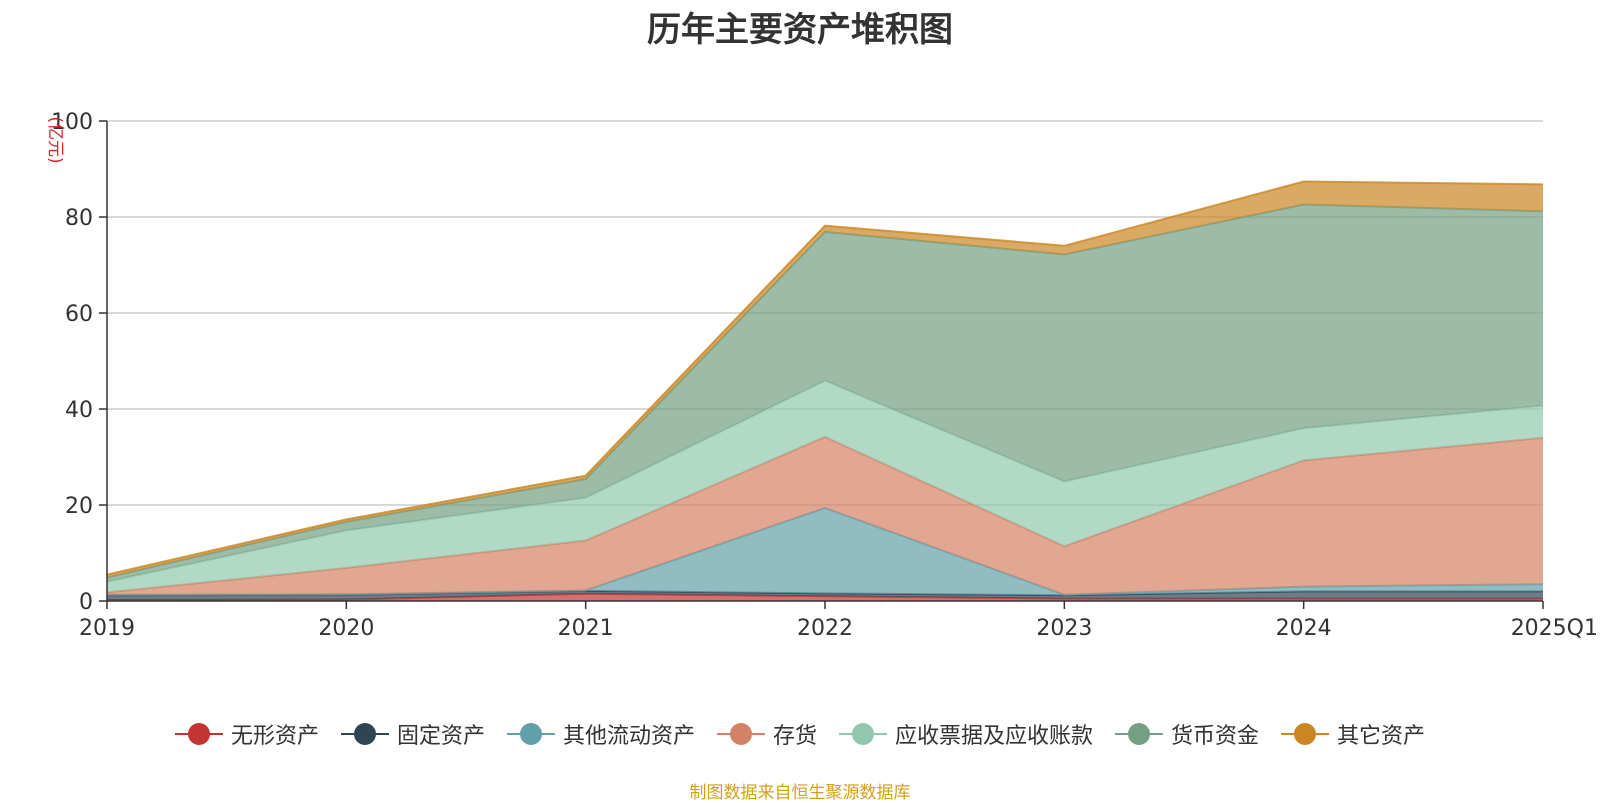 Image resolution: width=1600 pixels, height=803 pixels. I want to click on x-tick-label: 2020, so click(346, 628).